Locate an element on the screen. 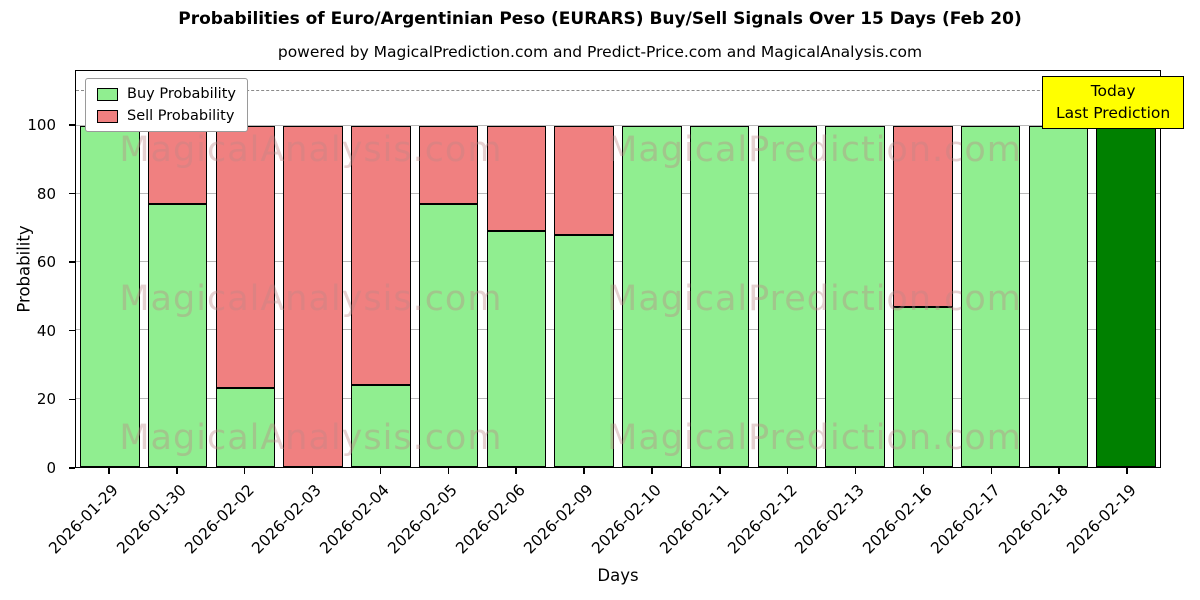  y-tick-labels: 0 20 40 60 80 100 is located at coordinates (32, 273).